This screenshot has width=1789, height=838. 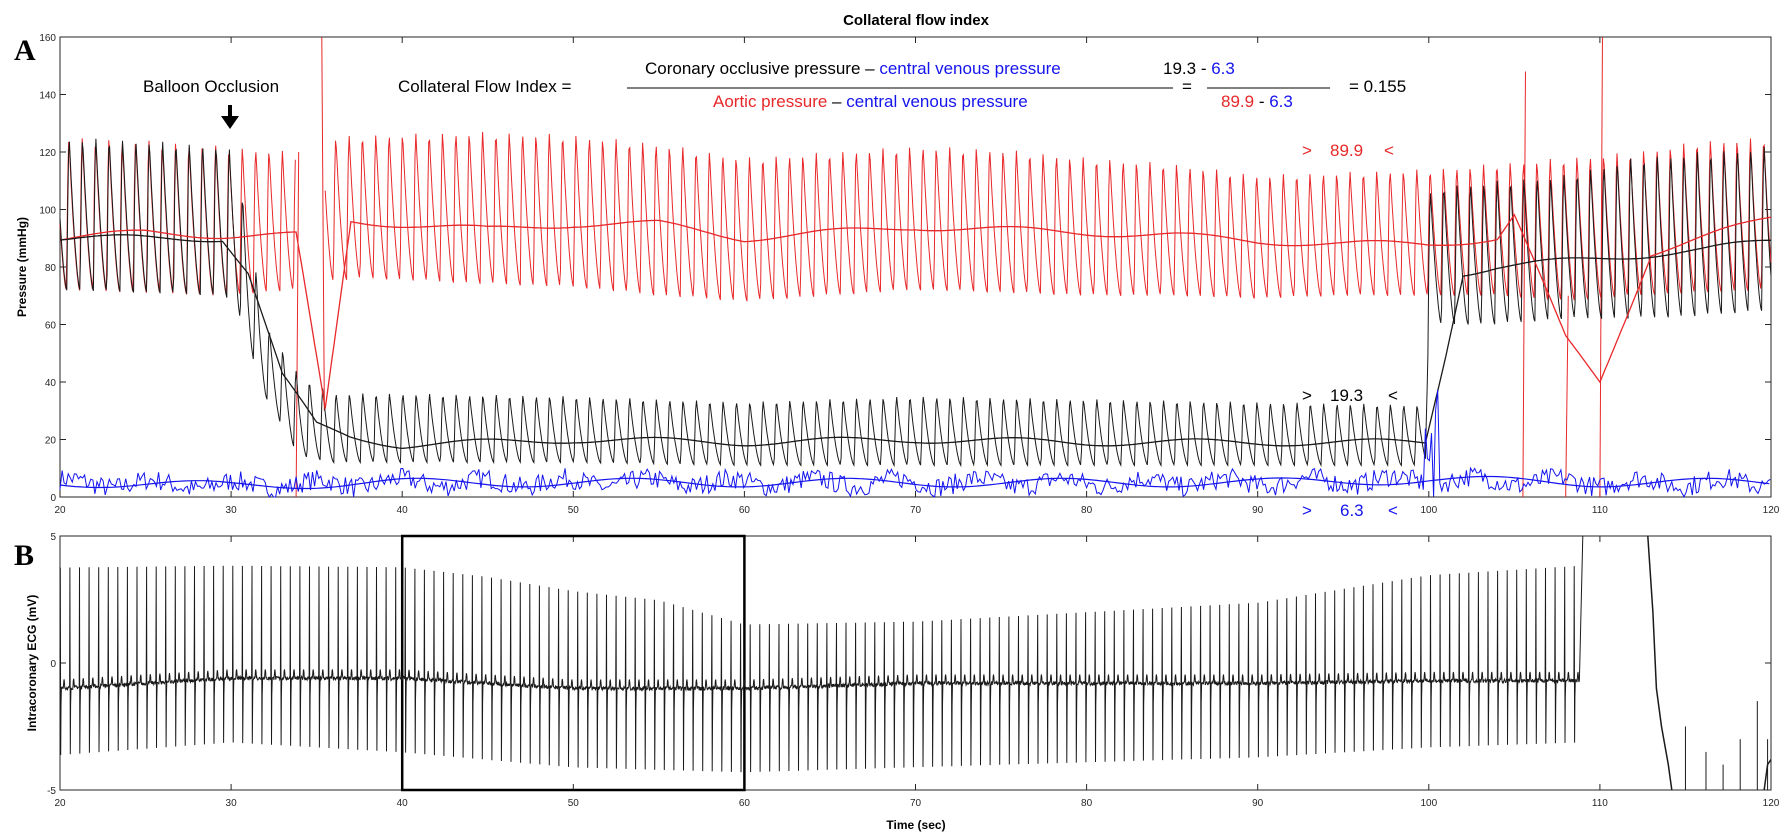 I want to click on panel-a-ytick-label: 20, so click(x=51, y=441).